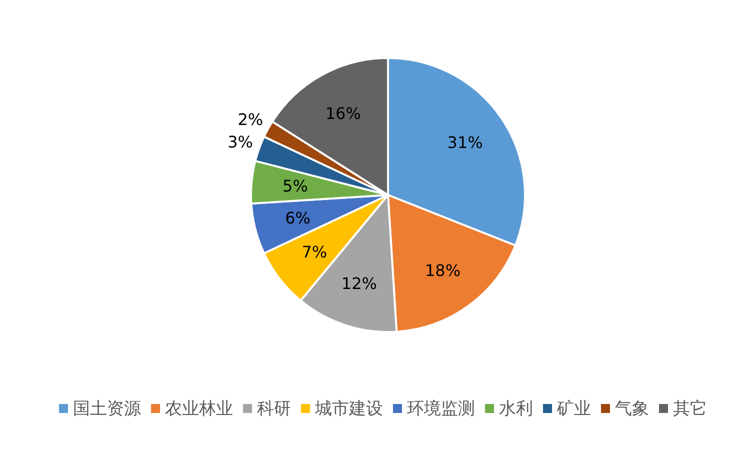  I want to click on data-label: 7%, so click(315, 252).